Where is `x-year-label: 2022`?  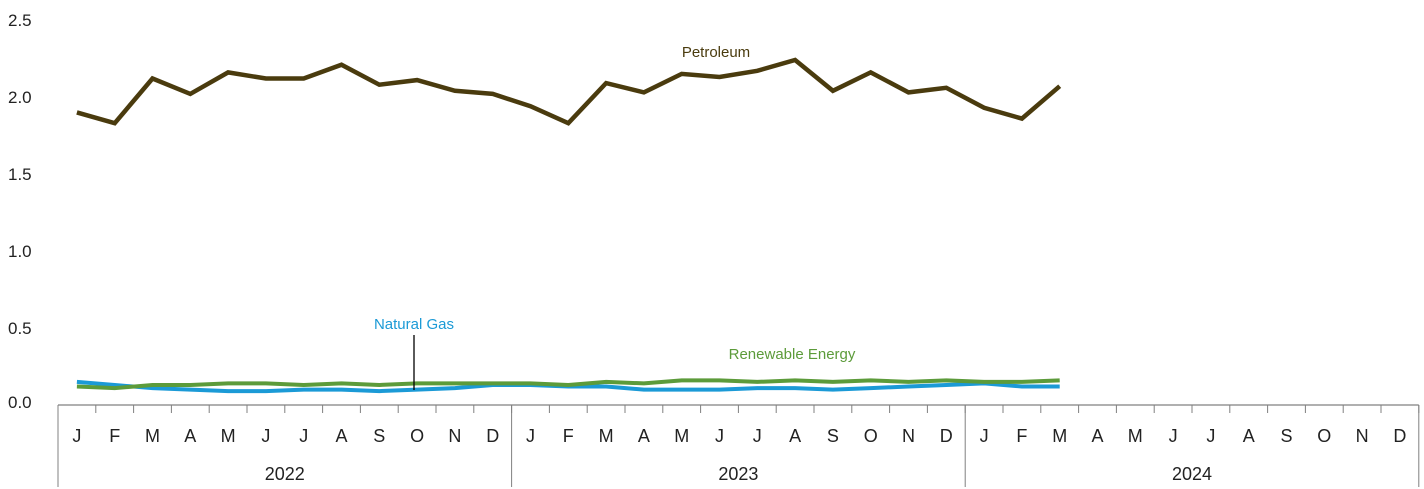 x-year-label: 2022 is located at coordinates (285, 474).